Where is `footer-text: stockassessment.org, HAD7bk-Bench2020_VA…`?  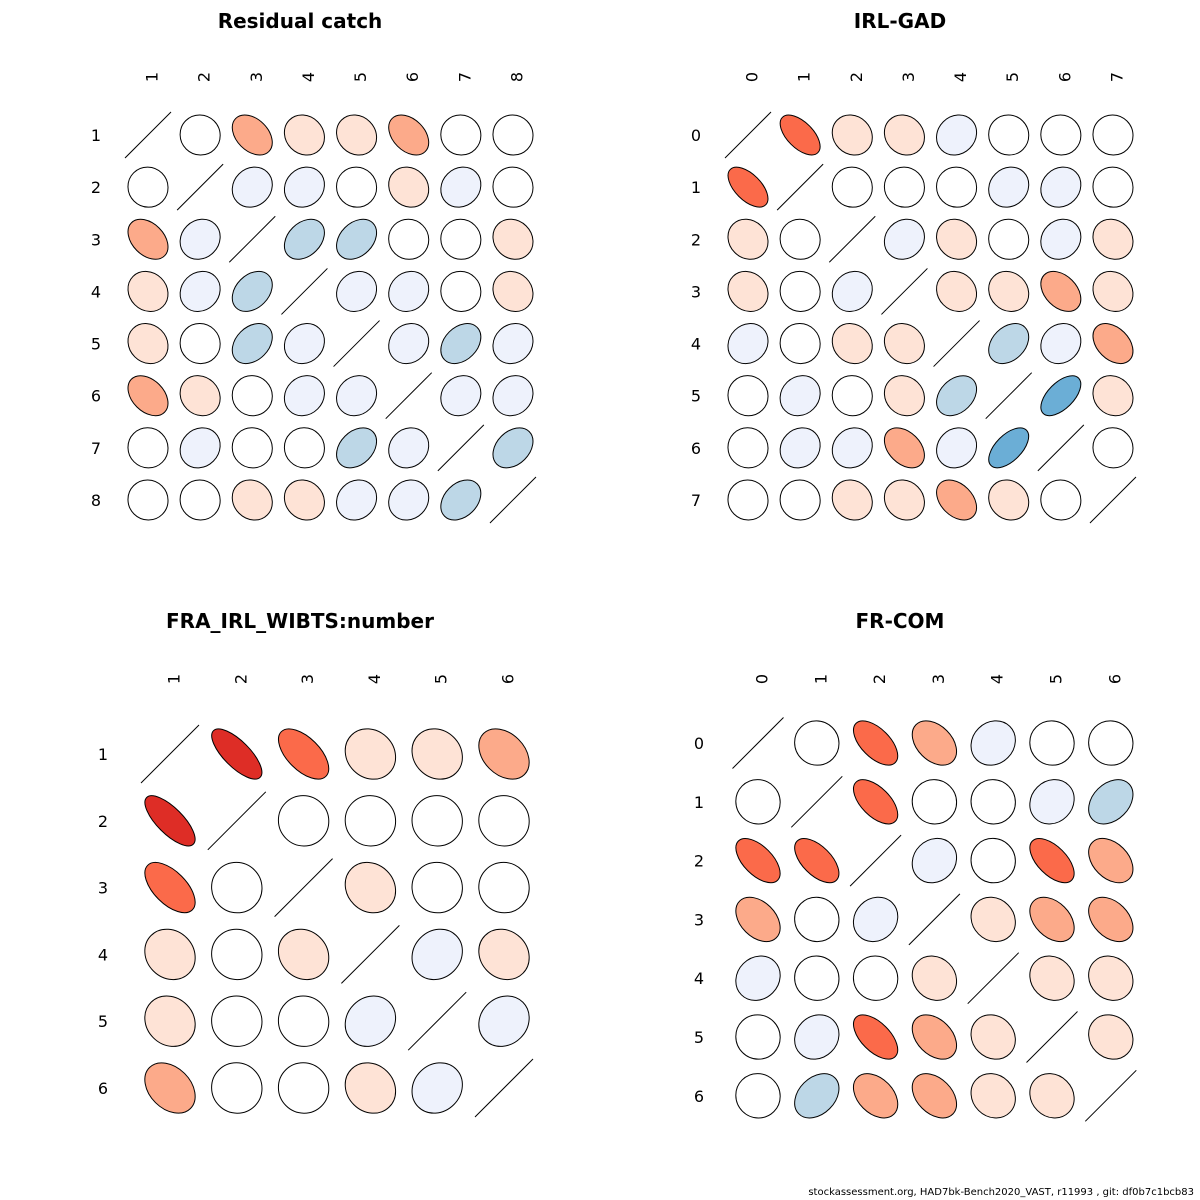 footer-text: stockassessment.org, HAD7bk-Bench2020_VA… is located at coordinates (1001, 1192).